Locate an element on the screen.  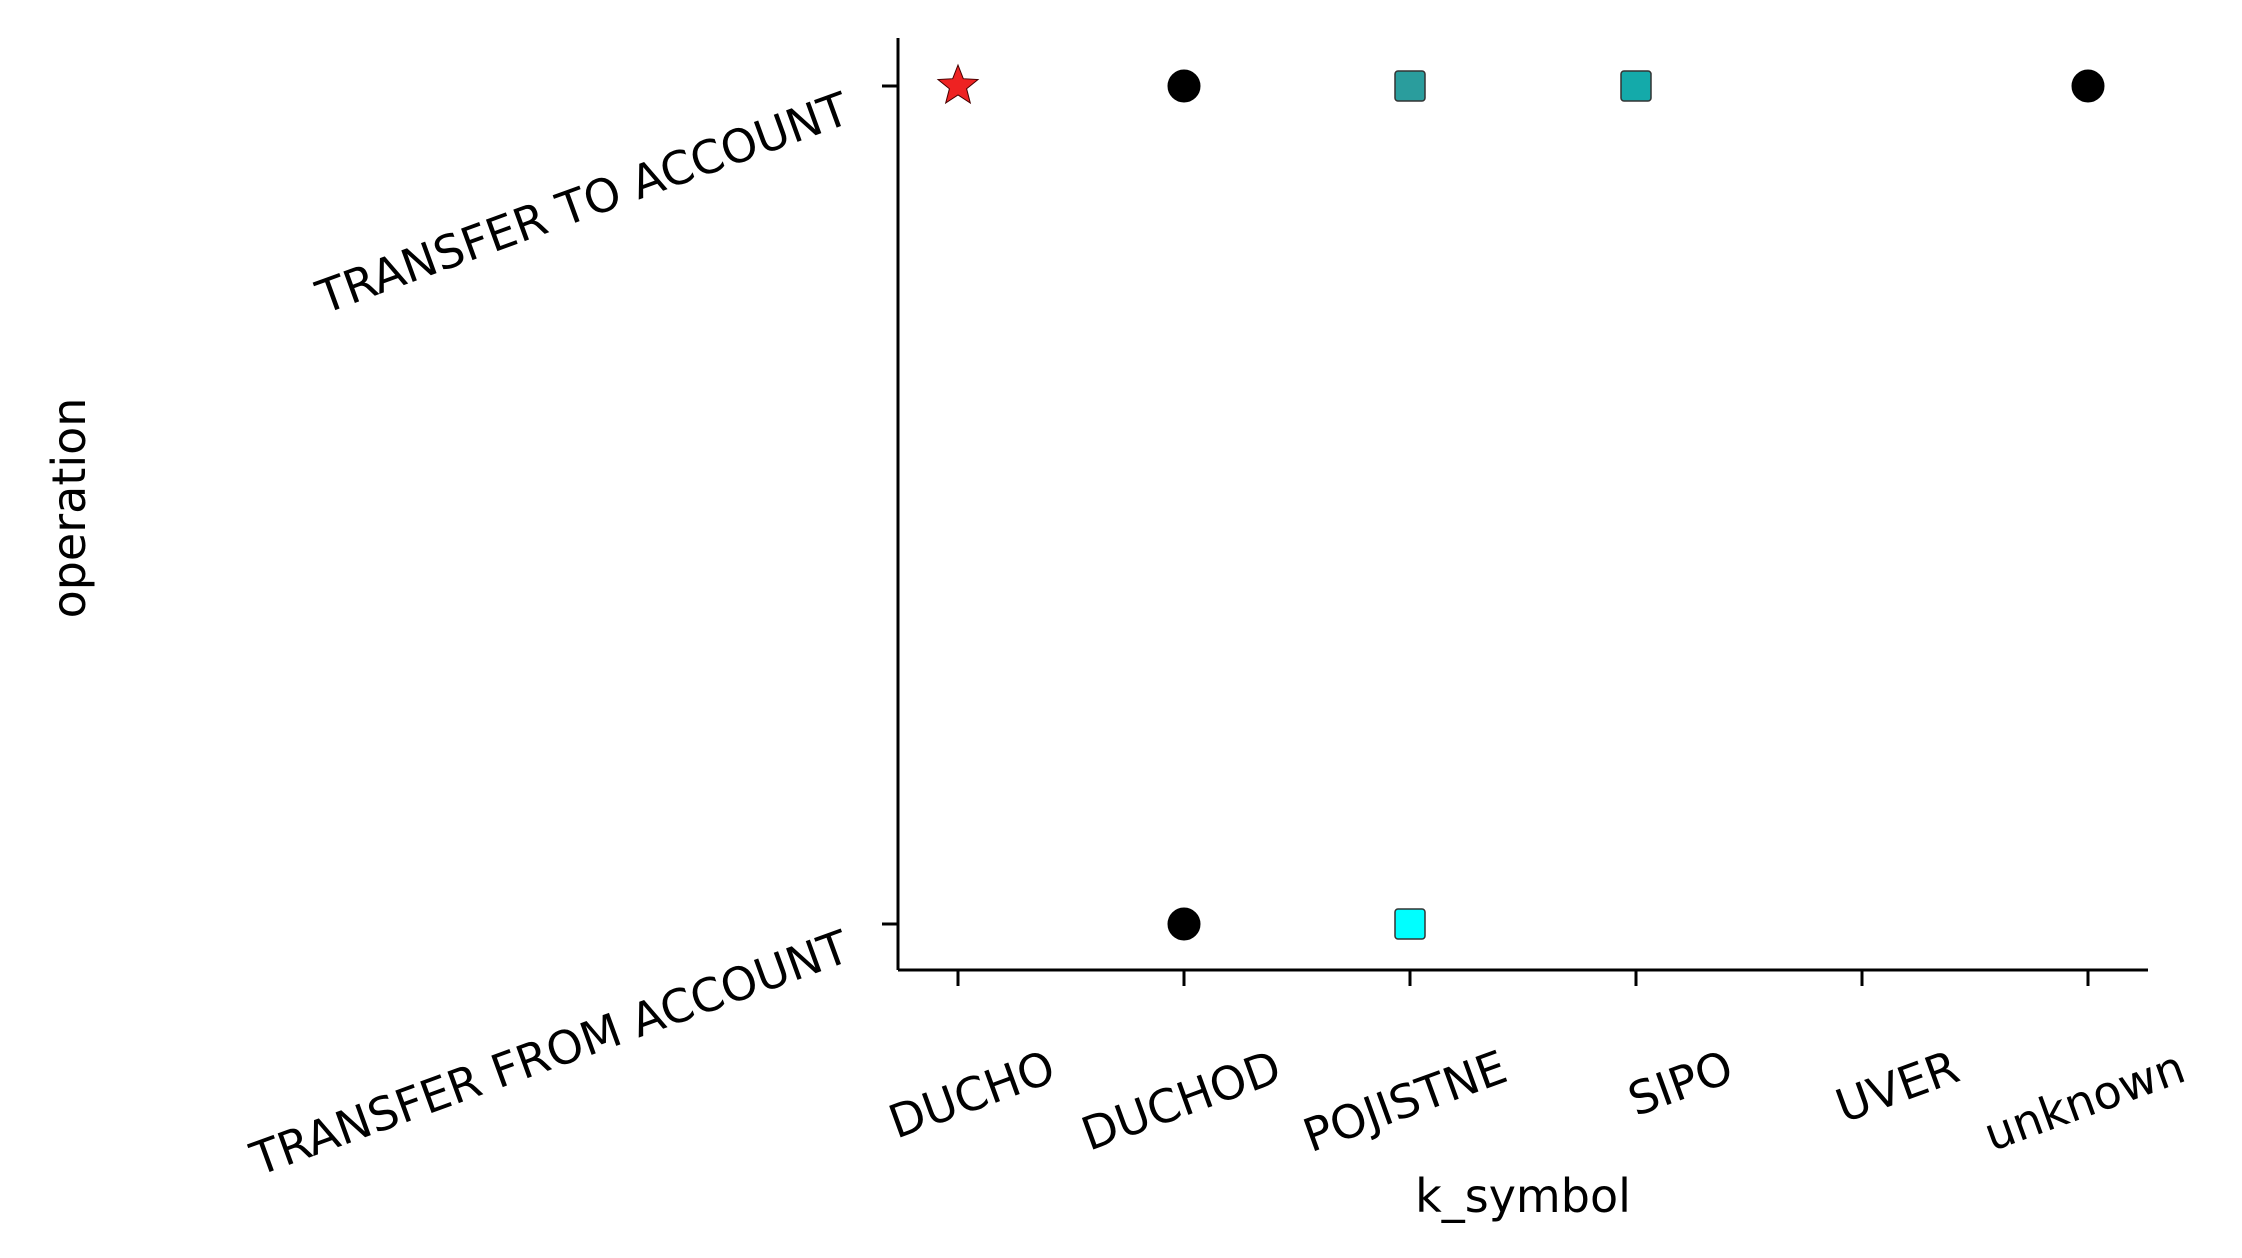
x-tick-label: POJISTNE is located at coordinates (1405, 1101).